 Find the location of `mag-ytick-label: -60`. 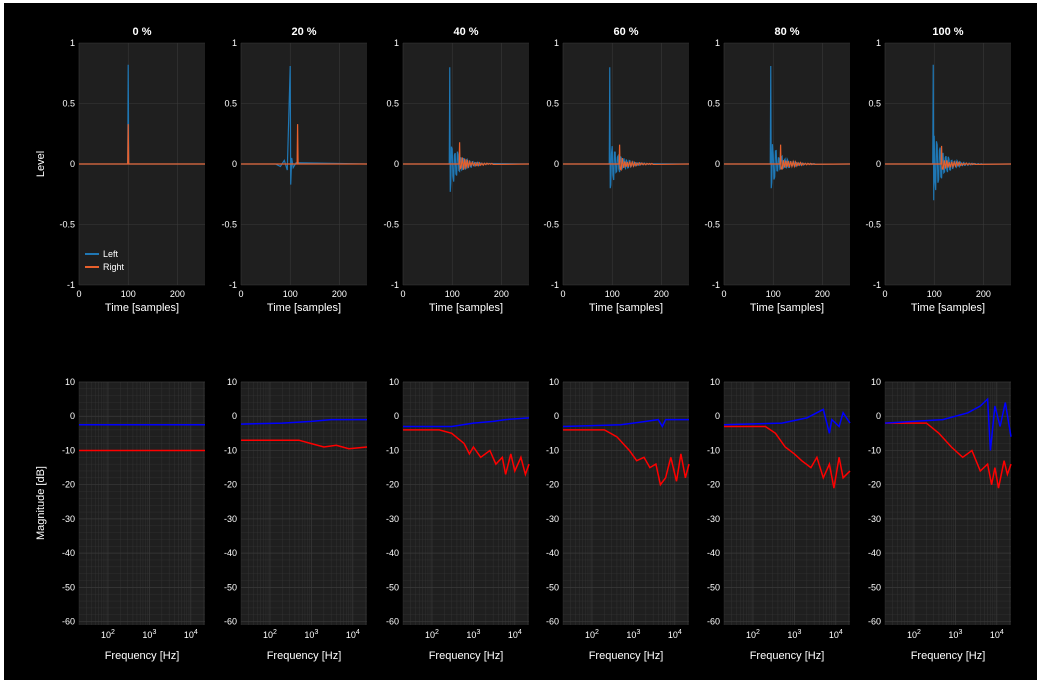

mag-ytick-label: -60 is located at coordinates (68, 622).